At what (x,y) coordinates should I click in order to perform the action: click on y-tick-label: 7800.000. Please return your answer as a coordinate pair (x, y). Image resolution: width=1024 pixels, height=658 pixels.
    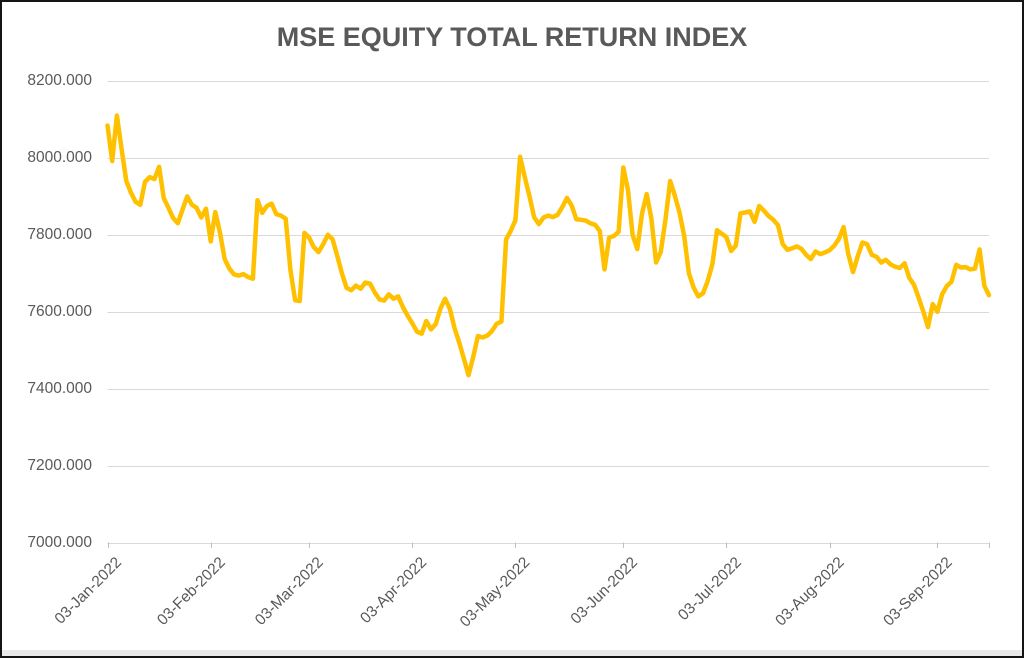
    Looking at the image, I should click on (59, 234).